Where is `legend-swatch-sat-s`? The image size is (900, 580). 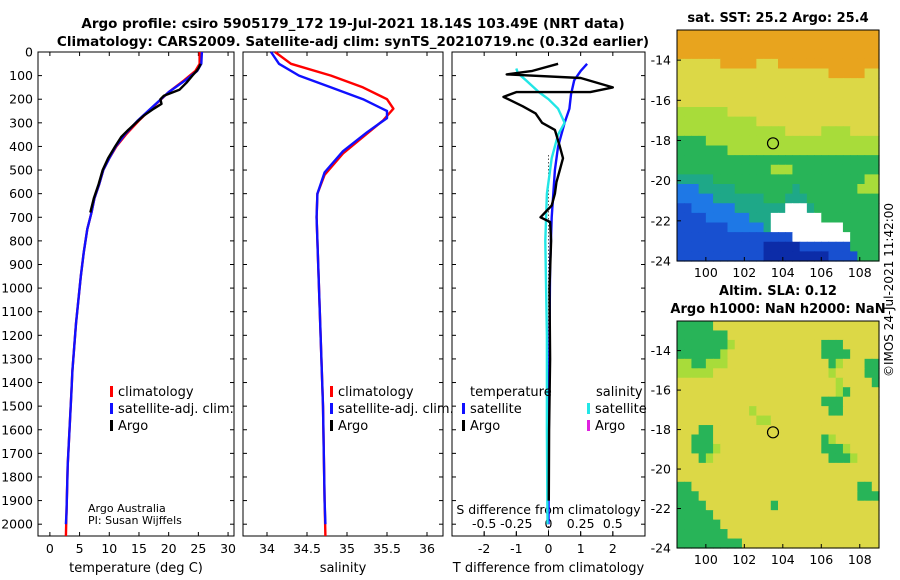
legend-swatch-sat-s is located at coordinates (588, 408).